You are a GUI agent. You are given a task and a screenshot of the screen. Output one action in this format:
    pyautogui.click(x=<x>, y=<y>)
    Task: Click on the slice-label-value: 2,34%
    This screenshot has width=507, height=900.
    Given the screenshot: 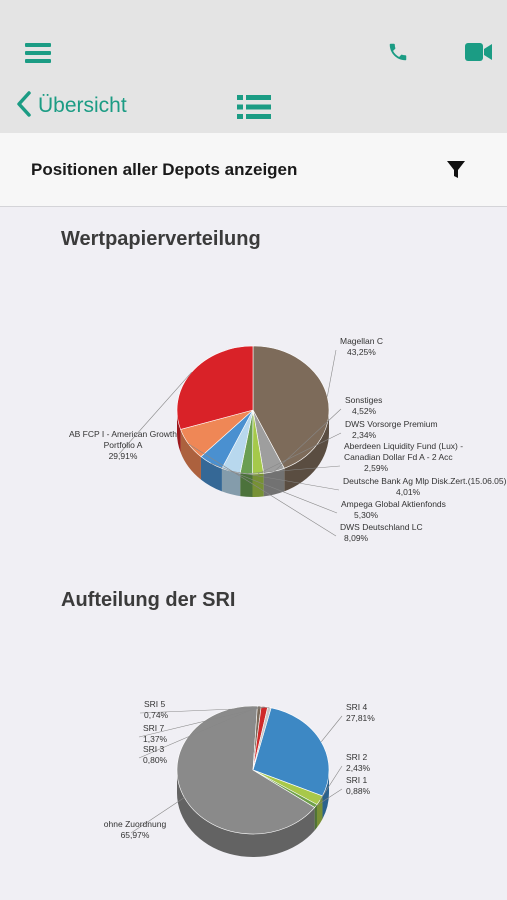 What is the action you would take?
    pyautogui.click(x=364, y=435)
    